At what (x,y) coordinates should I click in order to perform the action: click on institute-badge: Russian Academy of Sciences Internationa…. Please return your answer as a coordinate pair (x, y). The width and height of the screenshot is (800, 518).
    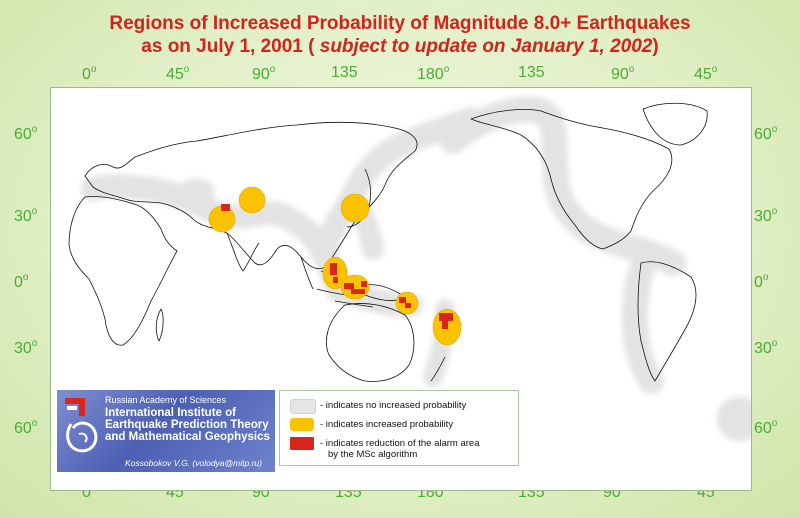
    Looking at the image, I should click on (166, 431).